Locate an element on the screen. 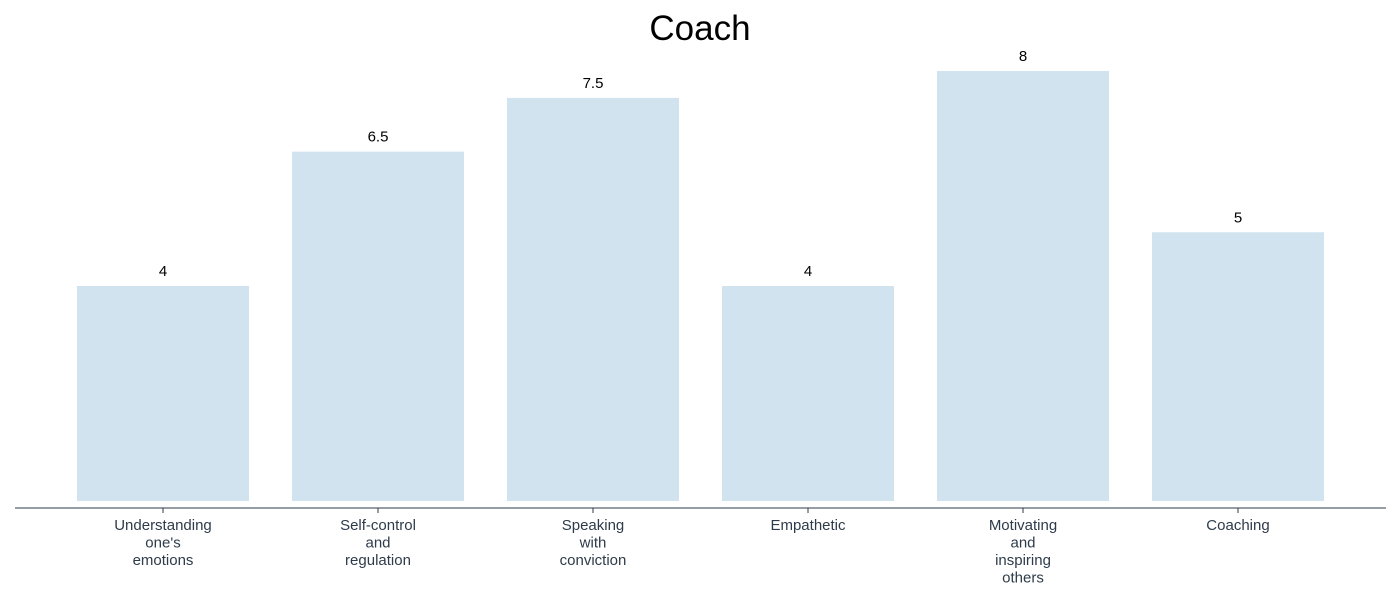 The width and height of the screenshot is (1400, 600). x-tick-label-line: Empathetic is located at coordinates (808, 525).